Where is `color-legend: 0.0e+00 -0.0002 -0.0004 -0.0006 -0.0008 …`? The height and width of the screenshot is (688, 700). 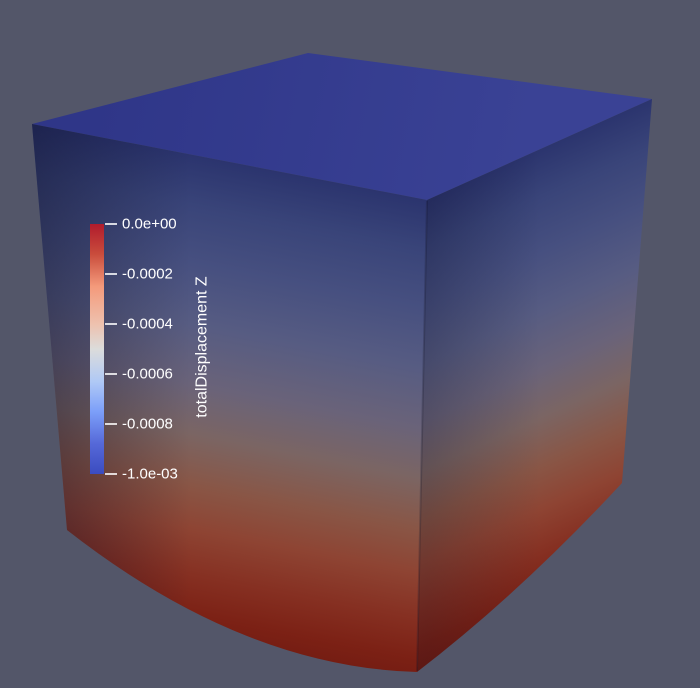 color-legend: 0.0e+00 -0.0002 -0.0004 -0.0006 -0.0008 … is located at coordinates (150, 349).